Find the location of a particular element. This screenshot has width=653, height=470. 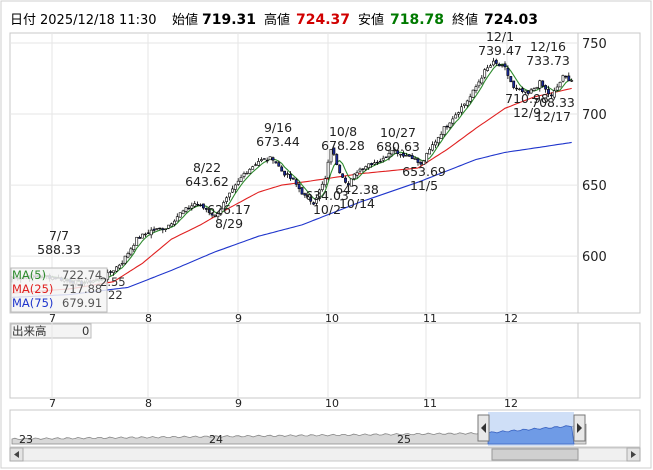

annotation-date: 10/27 is located at coordinates (398, 132).